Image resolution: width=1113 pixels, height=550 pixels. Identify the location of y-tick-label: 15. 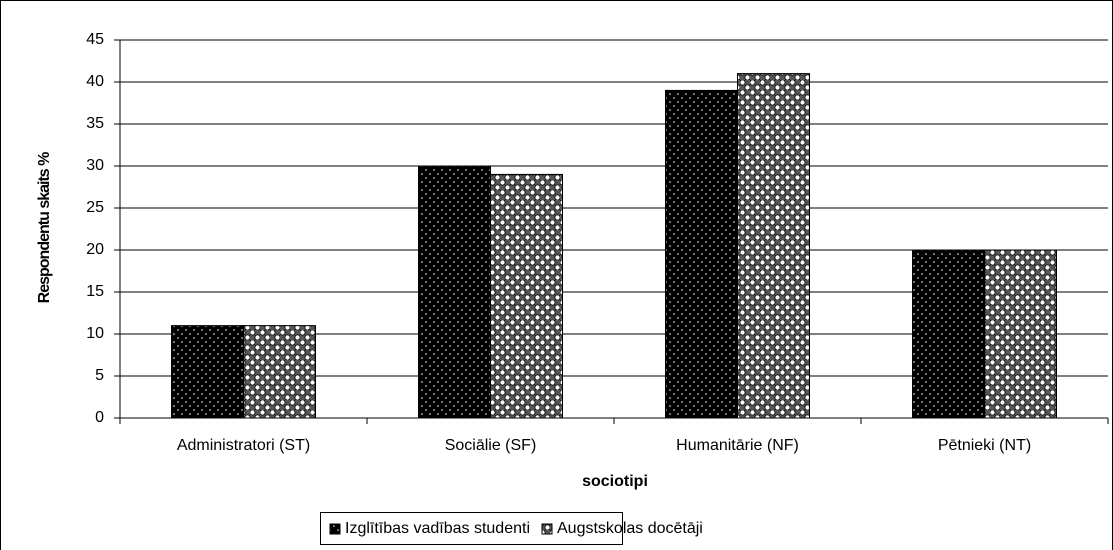
(95, 291).